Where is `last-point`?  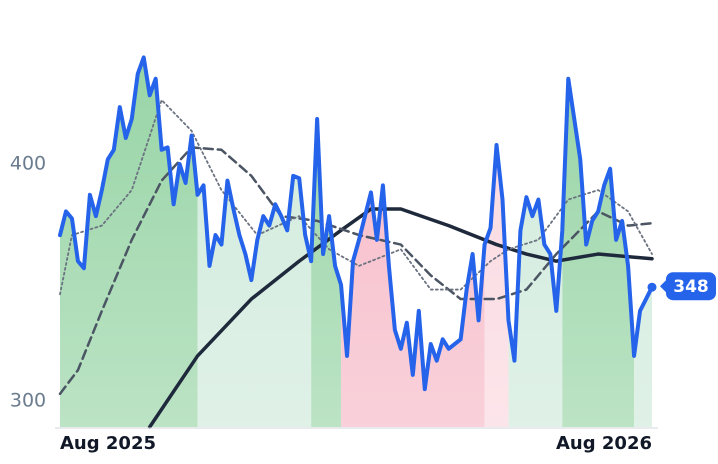 last-point is located at coordinates (652, 287).